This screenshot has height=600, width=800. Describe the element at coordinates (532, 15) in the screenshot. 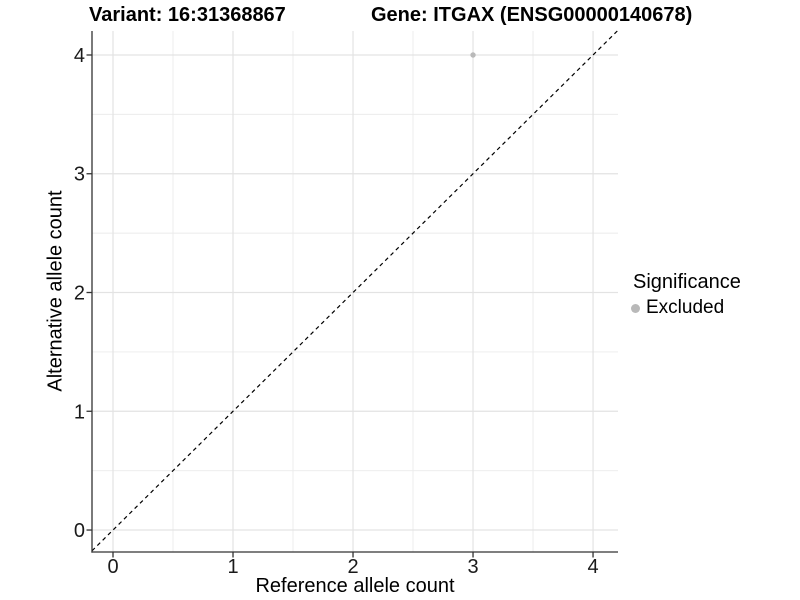

I see `gene-title: Gene: ITGAX (ENSG00000140678)` at that location.